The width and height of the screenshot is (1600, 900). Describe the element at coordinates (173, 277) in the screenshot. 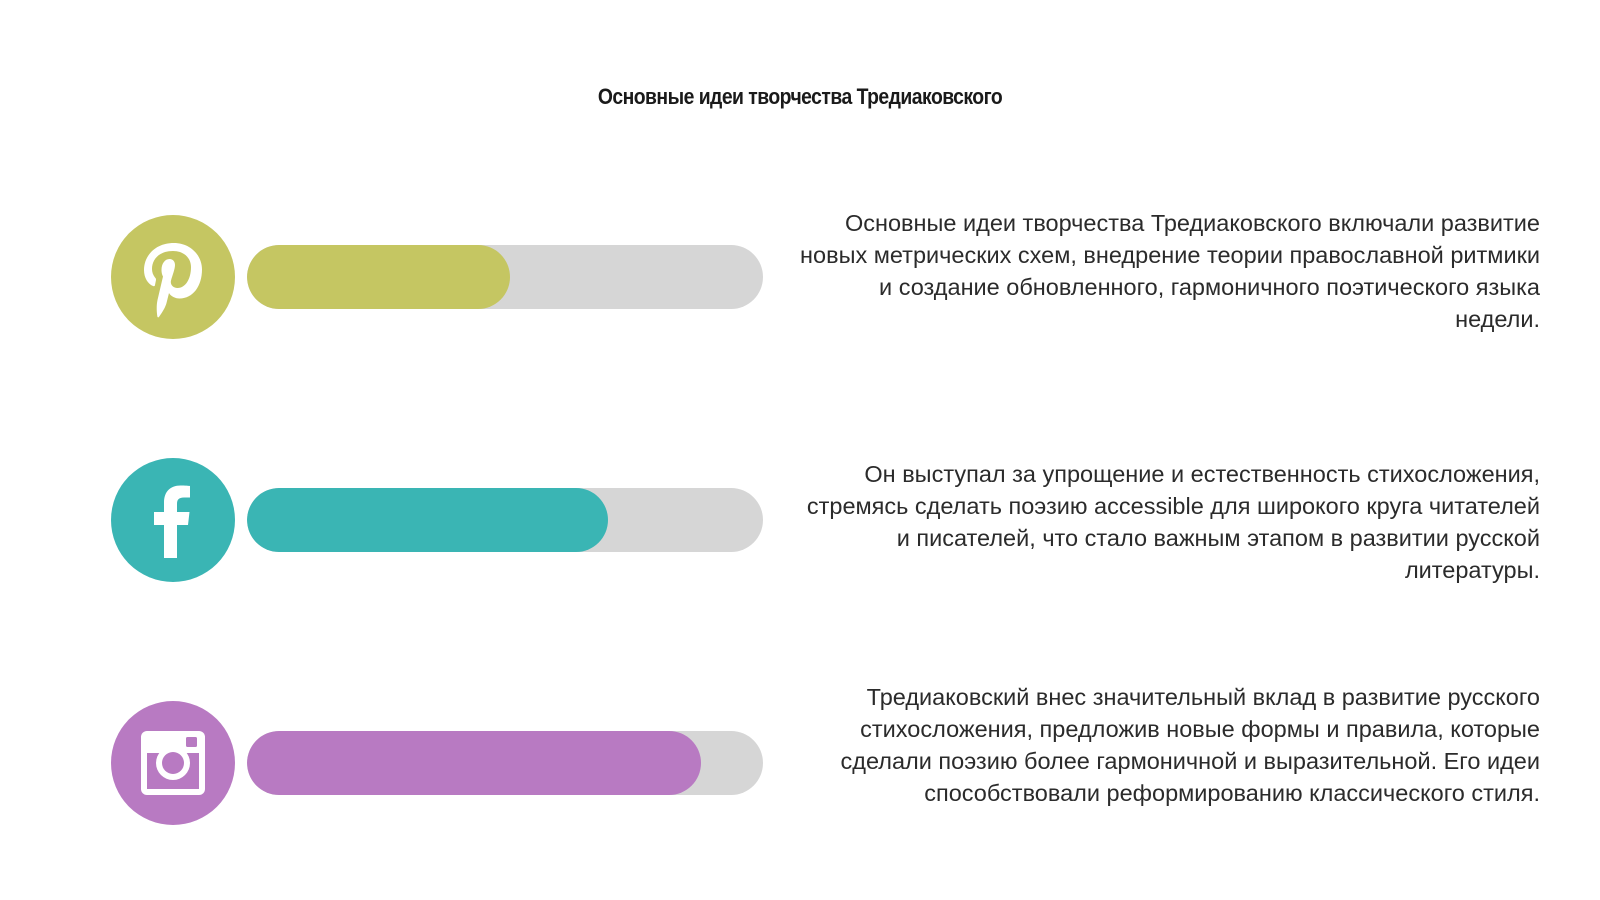

I see `pinterest-icon` at that location.